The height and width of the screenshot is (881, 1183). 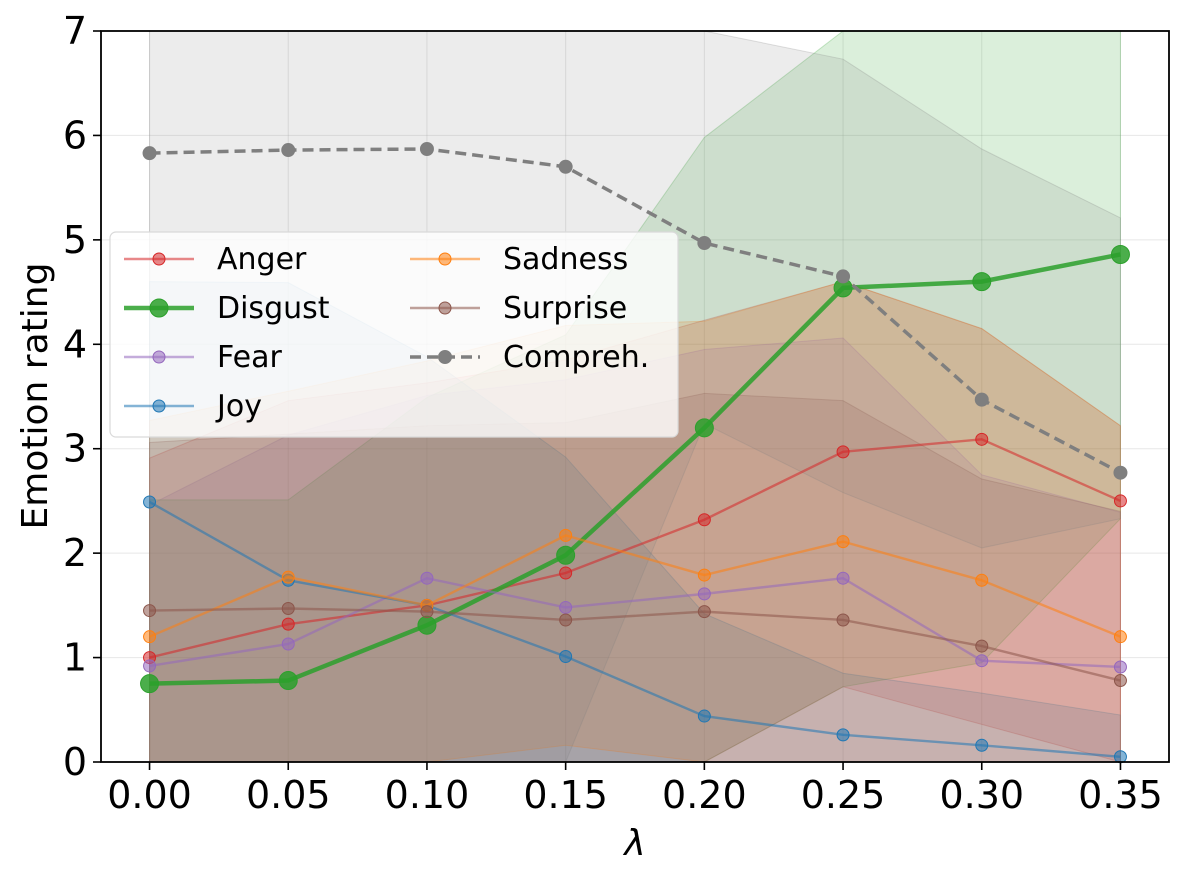 I want to click on y-tick-label: 3, so click(x=75, y=449).